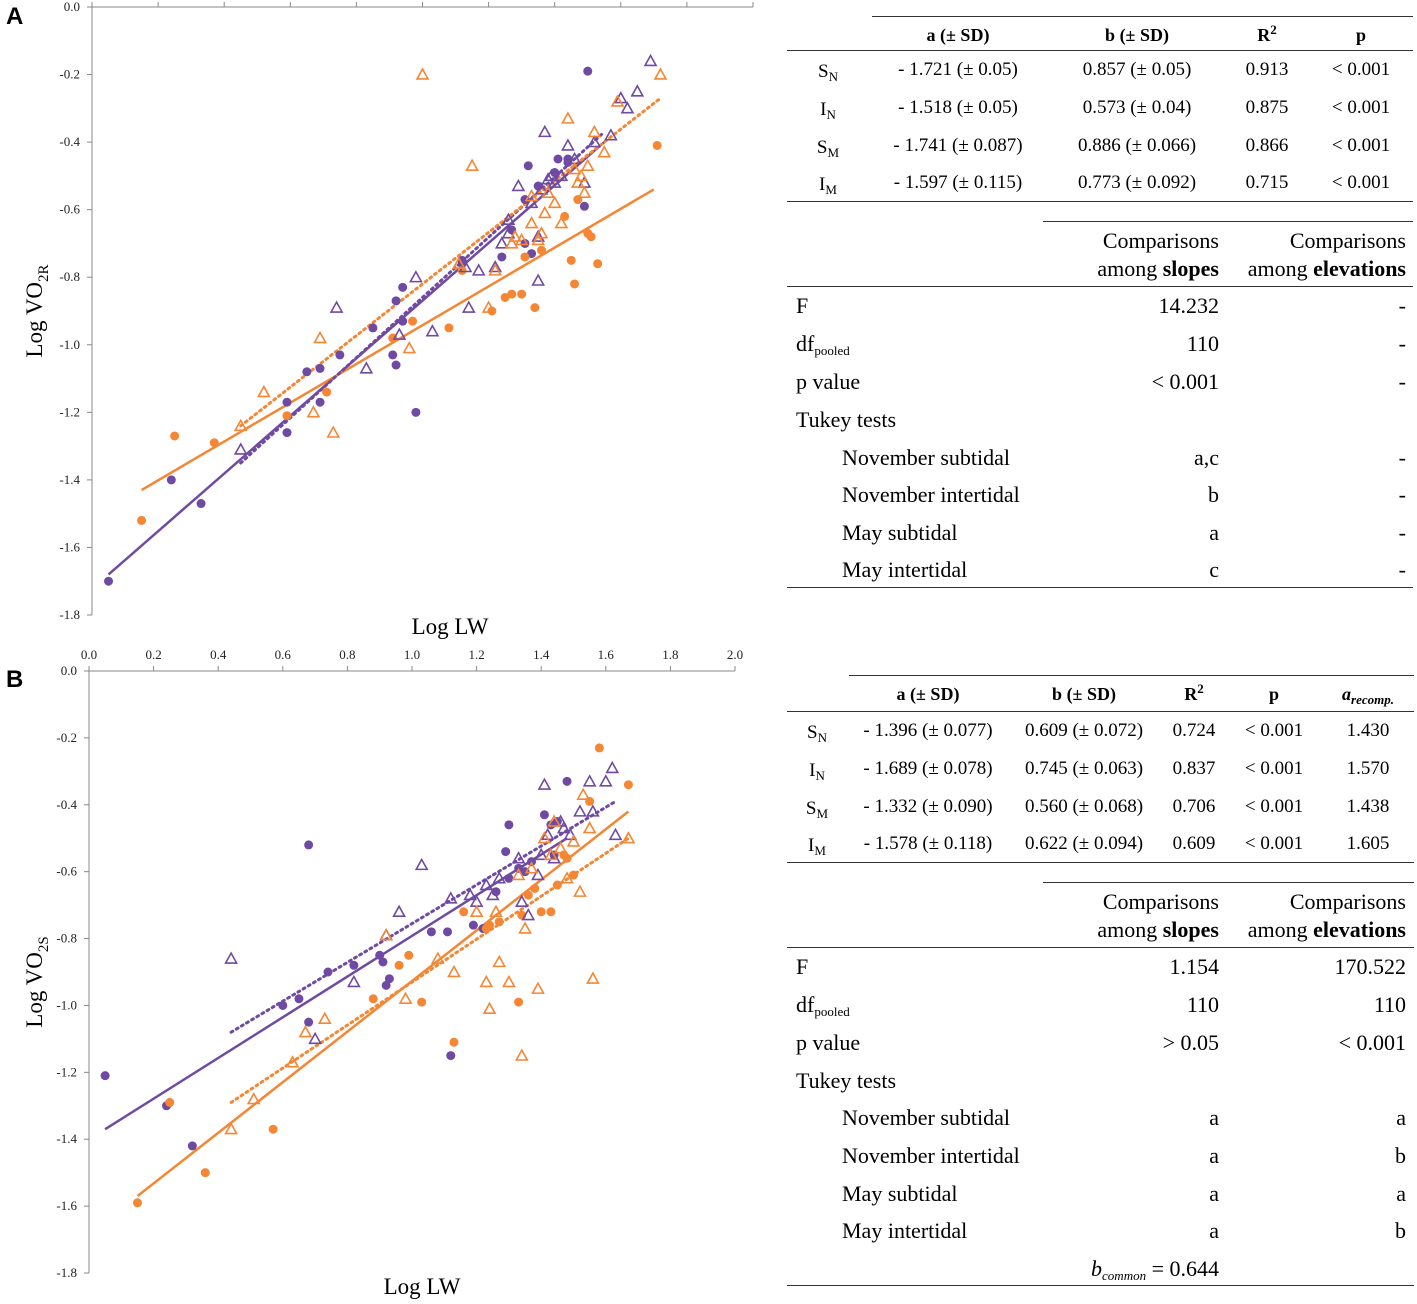 The height and width of the screenshot is (1304, 1417). What do you see at coordinates (1137, 69) in the screenshot?
I see `cell-b: 0.857 (± 0.05)` at bounding box center [1137, 69].